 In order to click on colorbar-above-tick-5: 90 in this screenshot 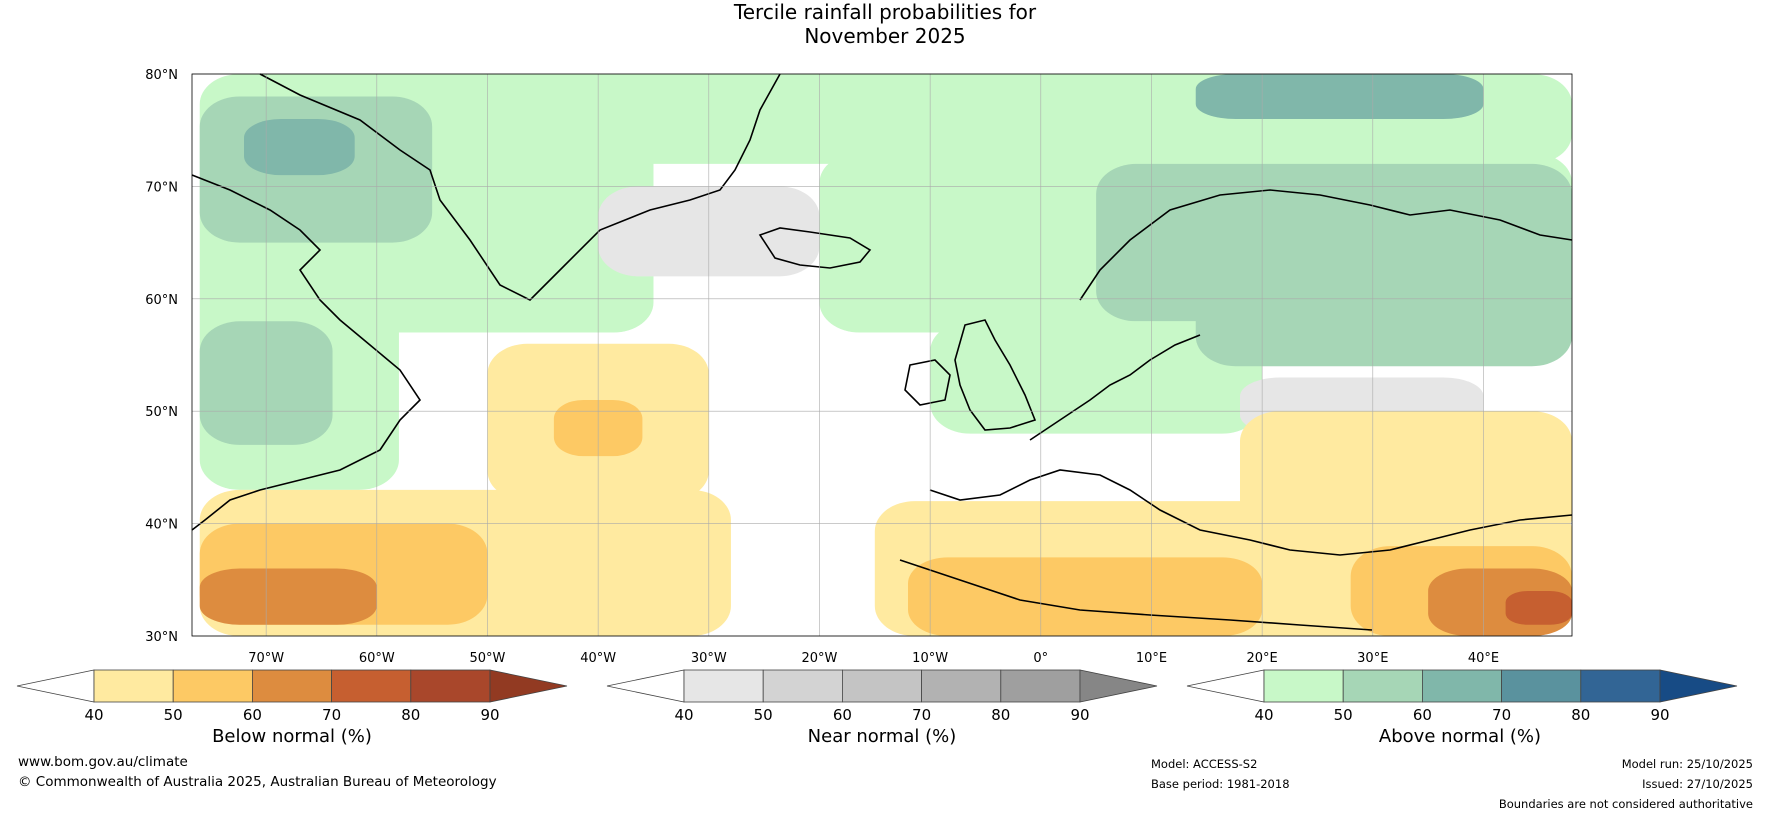, I will do `click(1659, 715)`.